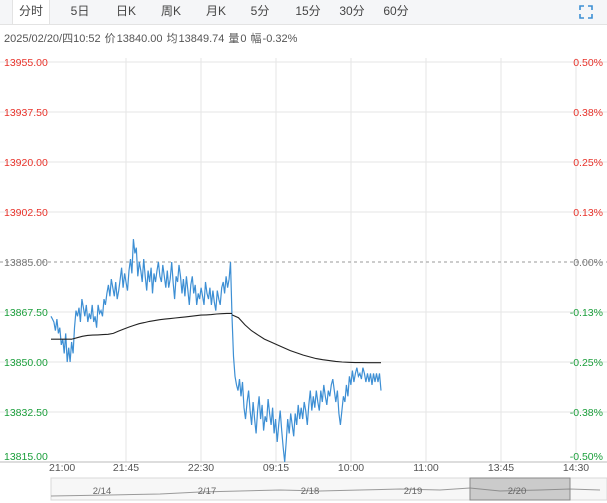  I want to click on price-line-night-session, so click(141, 301).